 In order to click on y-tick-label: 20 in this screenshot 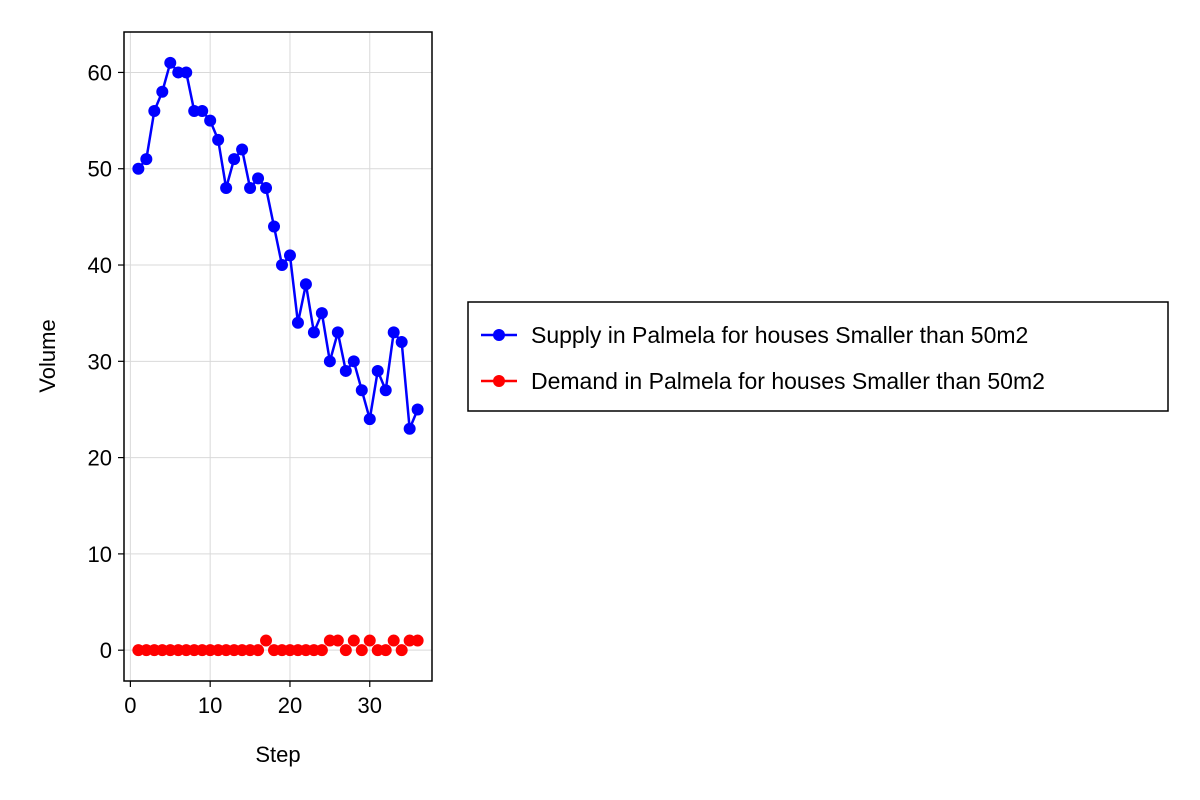, I will do `click(100, 458)`.